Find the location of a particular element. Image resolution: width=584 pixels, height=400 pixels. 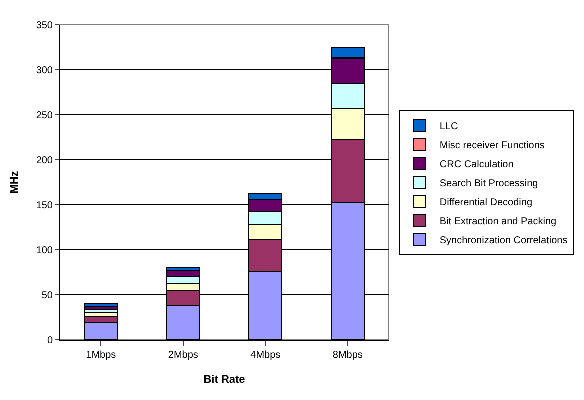

x-axis-title: Bit Rate is located at coordinates (225, 380).